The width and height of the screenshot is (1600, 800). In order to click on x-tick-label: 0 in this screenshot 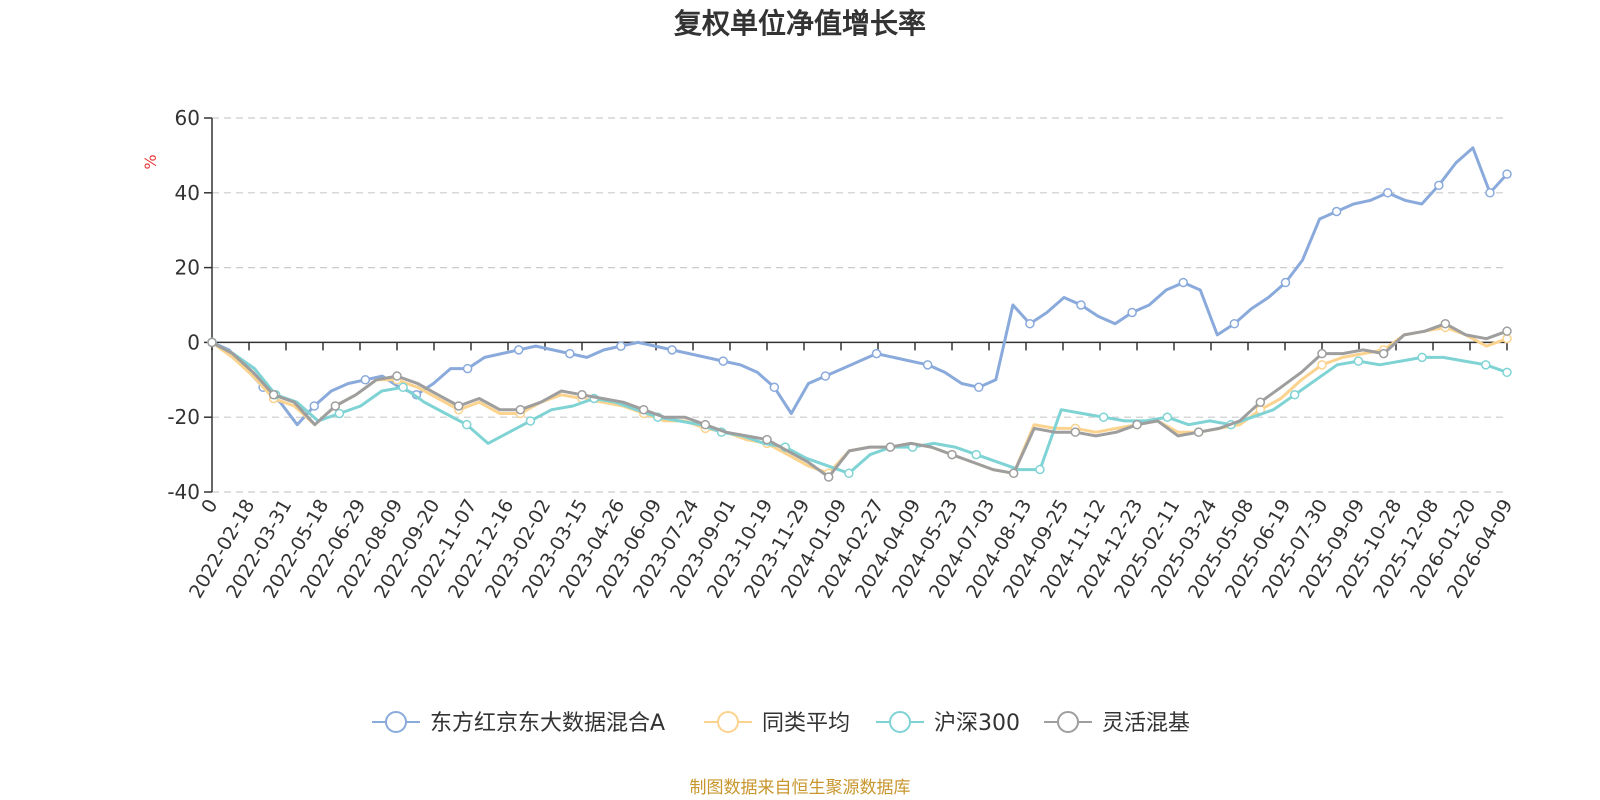, I will do `click(209, 506)`.